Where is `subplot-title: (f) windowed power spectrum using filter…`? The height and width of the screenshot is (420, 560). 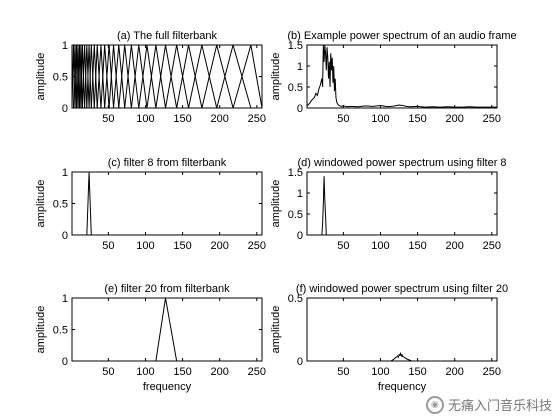
subplot-title: (f) windowed power spectrum using filter… is located at coordinates (402, 289).